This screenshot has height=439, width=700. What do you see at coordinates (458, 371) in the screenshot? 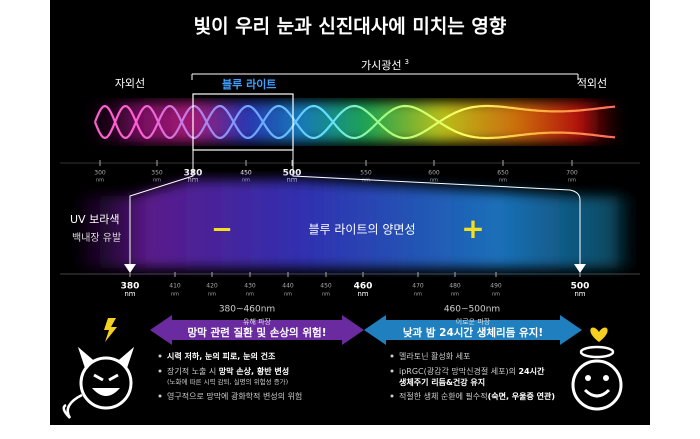
I see `bullet-part: ipRGC(광감각 망막신경절 세포)의` at bounding box center [458, 371].